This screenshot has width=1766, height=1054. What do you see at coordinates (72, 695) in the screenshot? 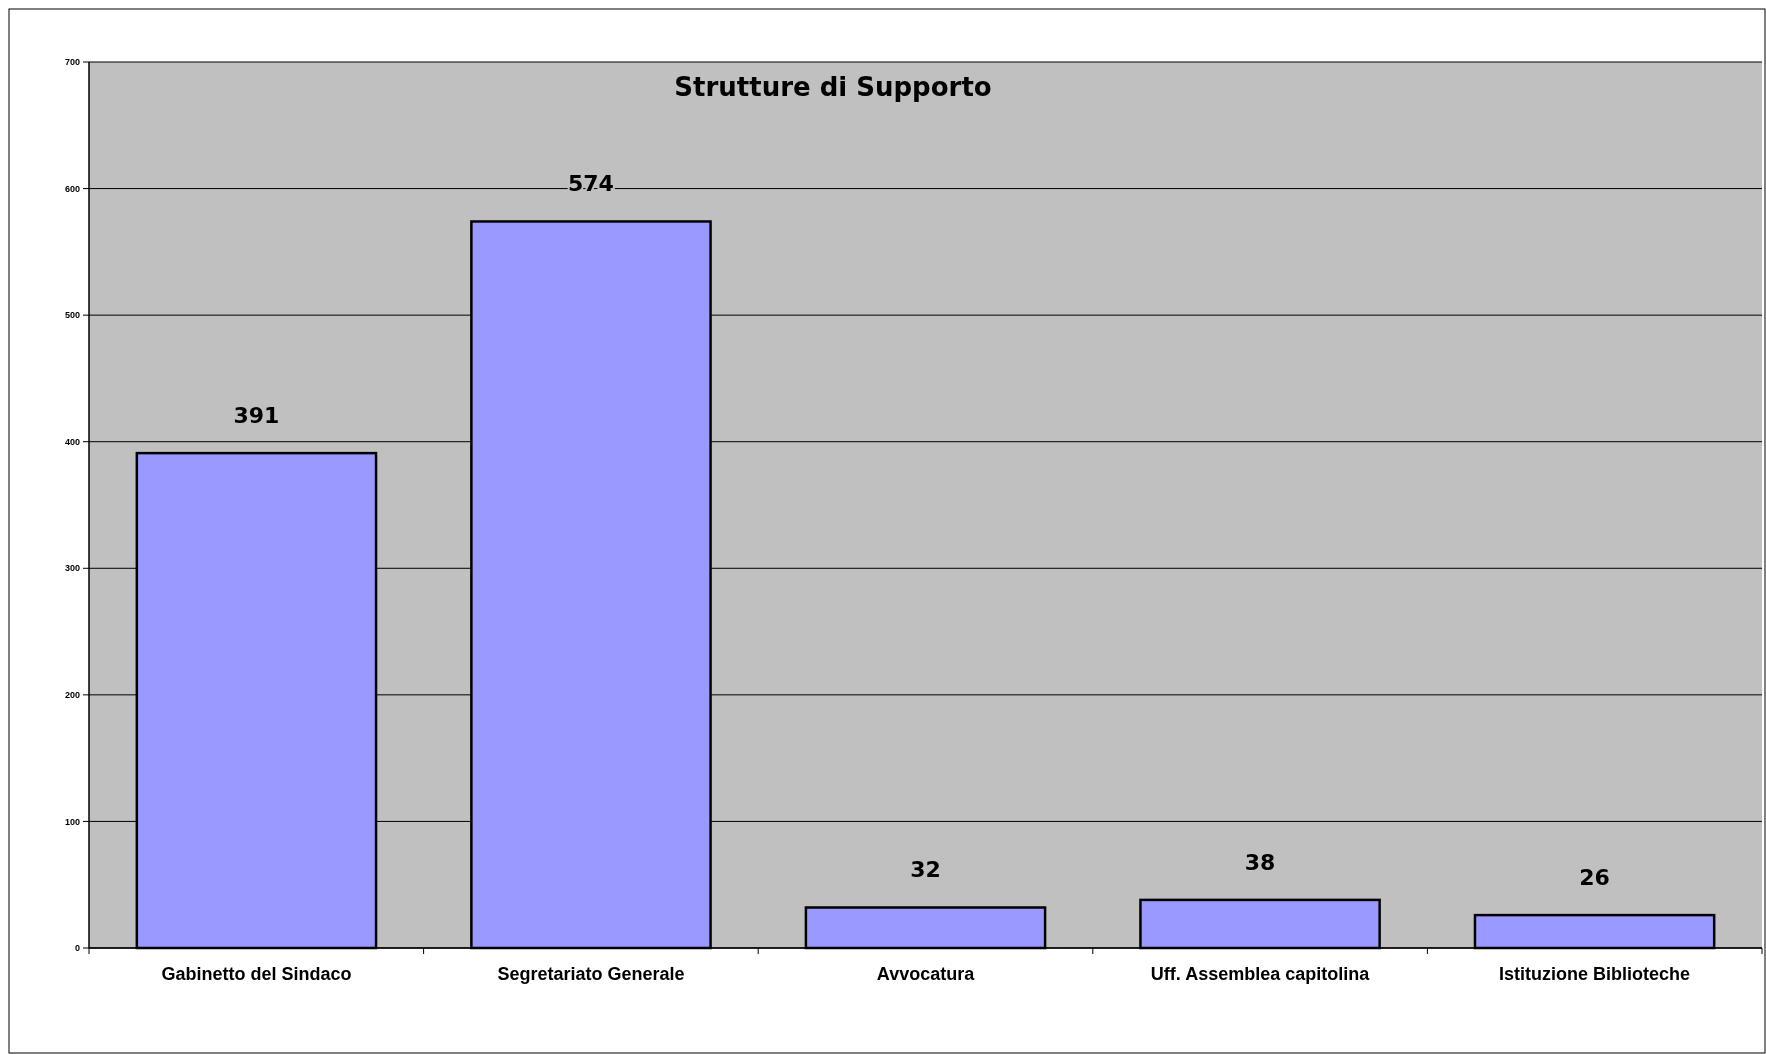
I see `y-tick-label: 200` at bounding box center [72, 695].